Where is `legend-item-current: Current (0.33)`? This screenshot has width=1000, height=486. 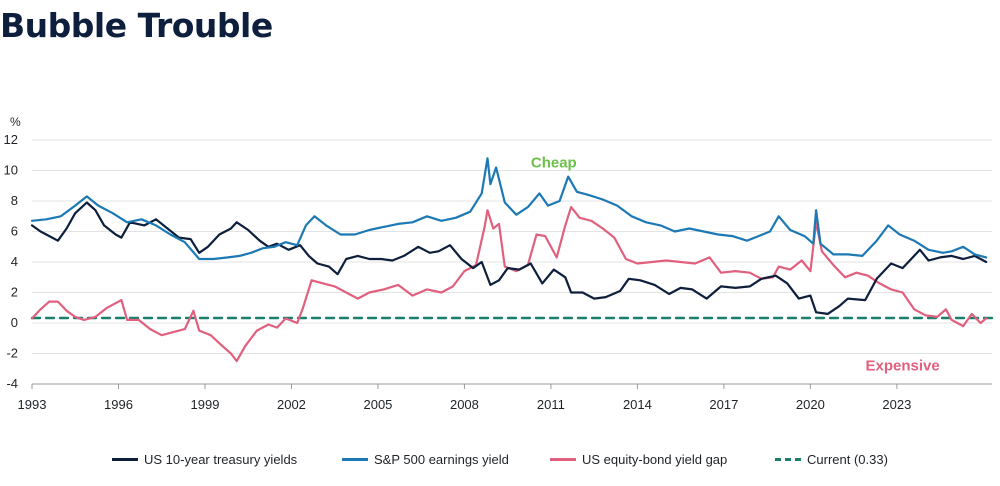 legend-item-current: Current (0.33) is located at coordinates (831, 459).